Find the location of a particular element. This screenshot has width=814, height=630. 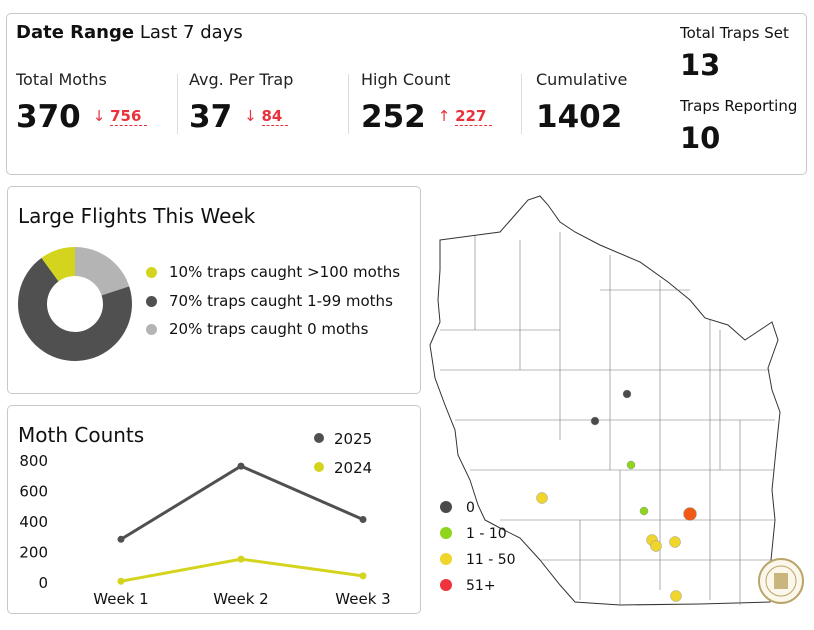

legend-item: 20% traps caught 0 moths is located at coordinates (257, 329).